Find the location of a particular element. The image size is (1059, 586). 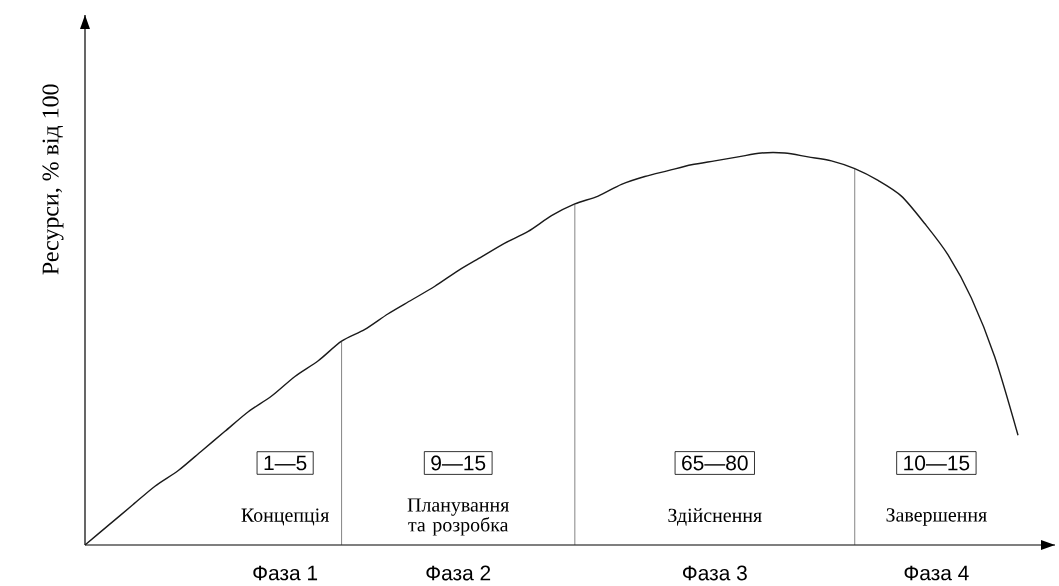

annotation: Планування та розробка is located at coordinates (458, 517).